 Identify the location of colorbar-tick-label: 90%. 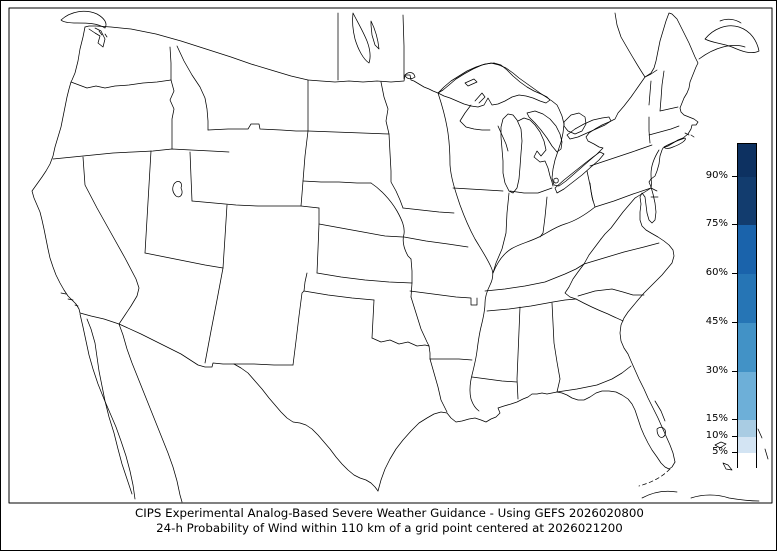
(716, 175).